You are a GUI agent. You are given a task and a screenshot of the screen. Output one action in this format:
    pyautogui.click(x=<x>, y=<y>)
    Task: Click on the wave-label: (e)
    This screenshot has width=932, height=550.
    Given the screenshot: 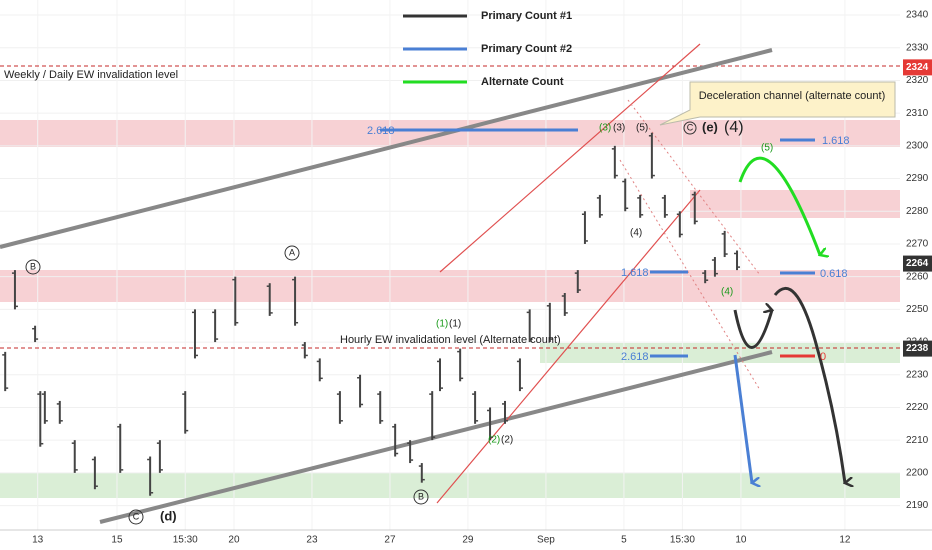 What is the action you would take?
    pyautogui.click(x=710, y=126)
    